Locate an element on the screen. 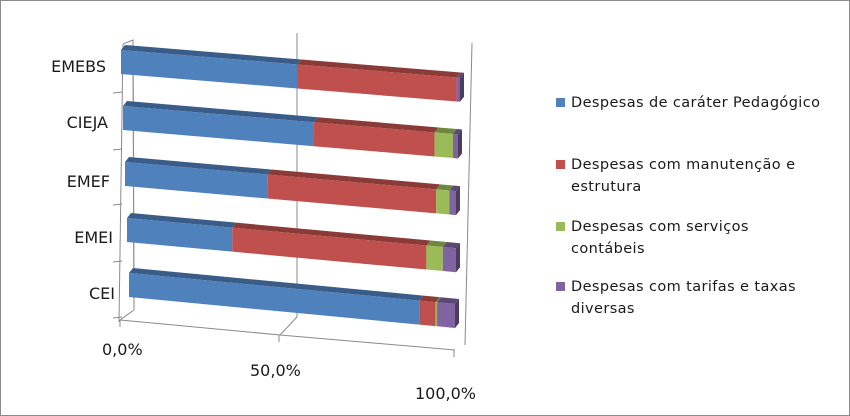 The image size is (850, 416). bar-segment-cei-1-top is located at coordinates (276, 284).